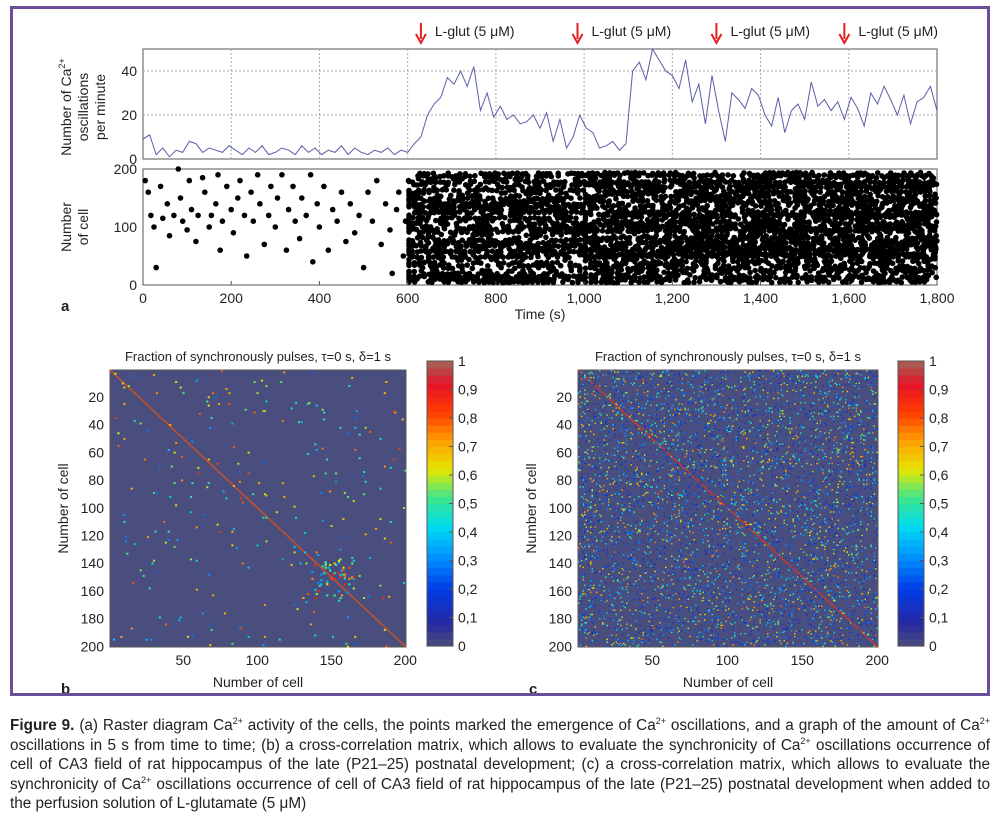 The width and height of the screenshot is (1000, 839). Describe the element at coordinates (468, 475) in the screenshot. I see `heatmap-b-colorbar-label: 0,6` at that location.